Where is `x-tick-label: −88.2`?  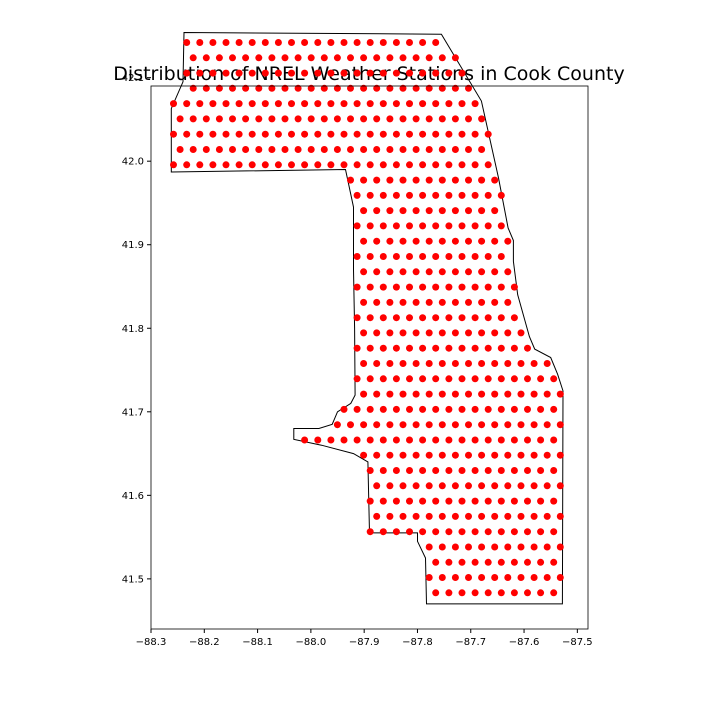 x-tick-label: −88.2 is located at coordinates (204, 642).